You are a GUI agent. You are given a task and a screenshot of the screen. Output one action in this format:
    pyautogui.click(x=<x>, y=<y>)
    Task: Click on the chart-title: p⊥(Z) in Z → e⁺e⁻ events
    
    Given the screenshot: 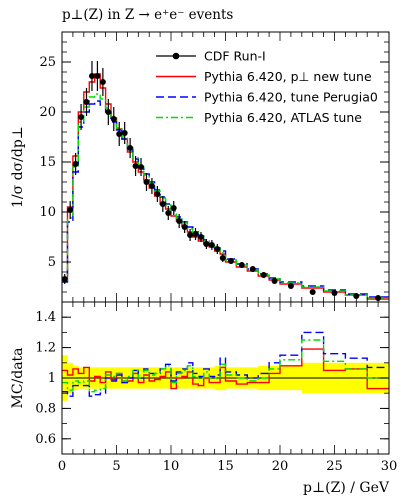 What is the action you would take?
    pyautogui.click(x=147, y=15)
    